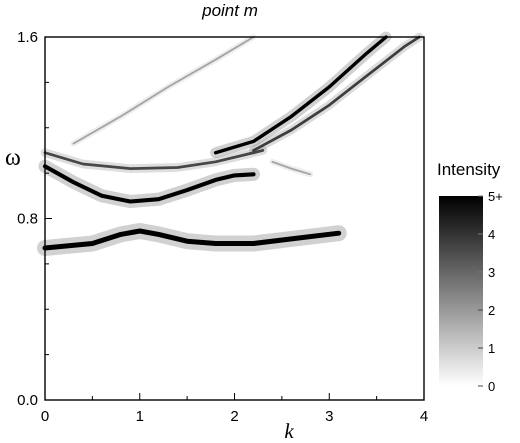 This screenshot has height=443, width=520. I want to click on colorbar-gradient, so click(461, 291).